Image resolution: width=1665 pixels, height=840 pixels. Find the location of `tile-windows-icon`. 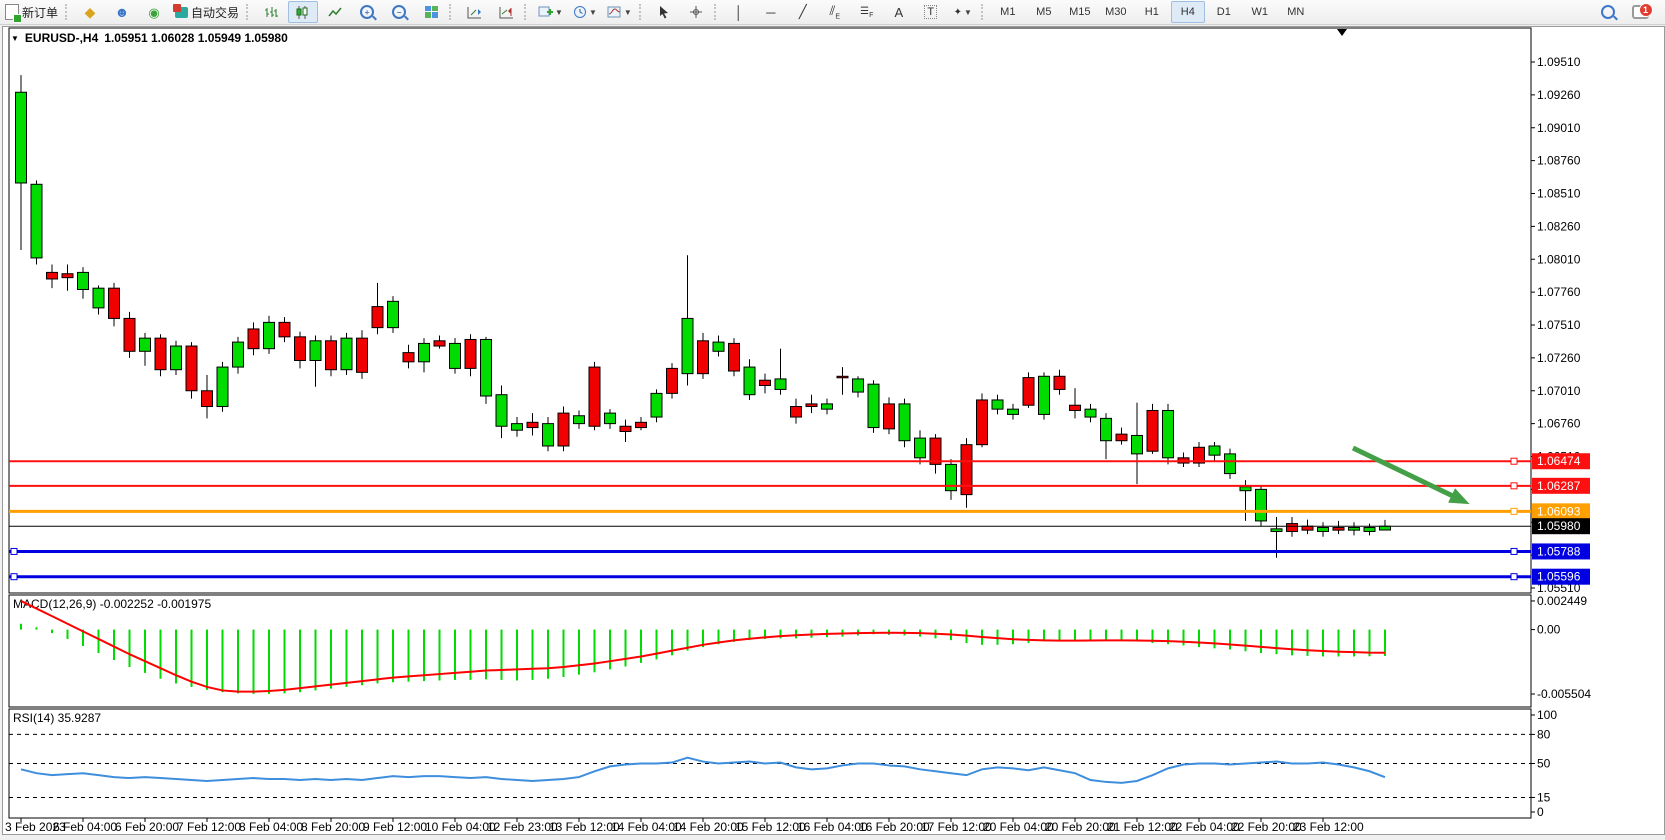

tile-windows-icon is located at coordinates (431, 12).